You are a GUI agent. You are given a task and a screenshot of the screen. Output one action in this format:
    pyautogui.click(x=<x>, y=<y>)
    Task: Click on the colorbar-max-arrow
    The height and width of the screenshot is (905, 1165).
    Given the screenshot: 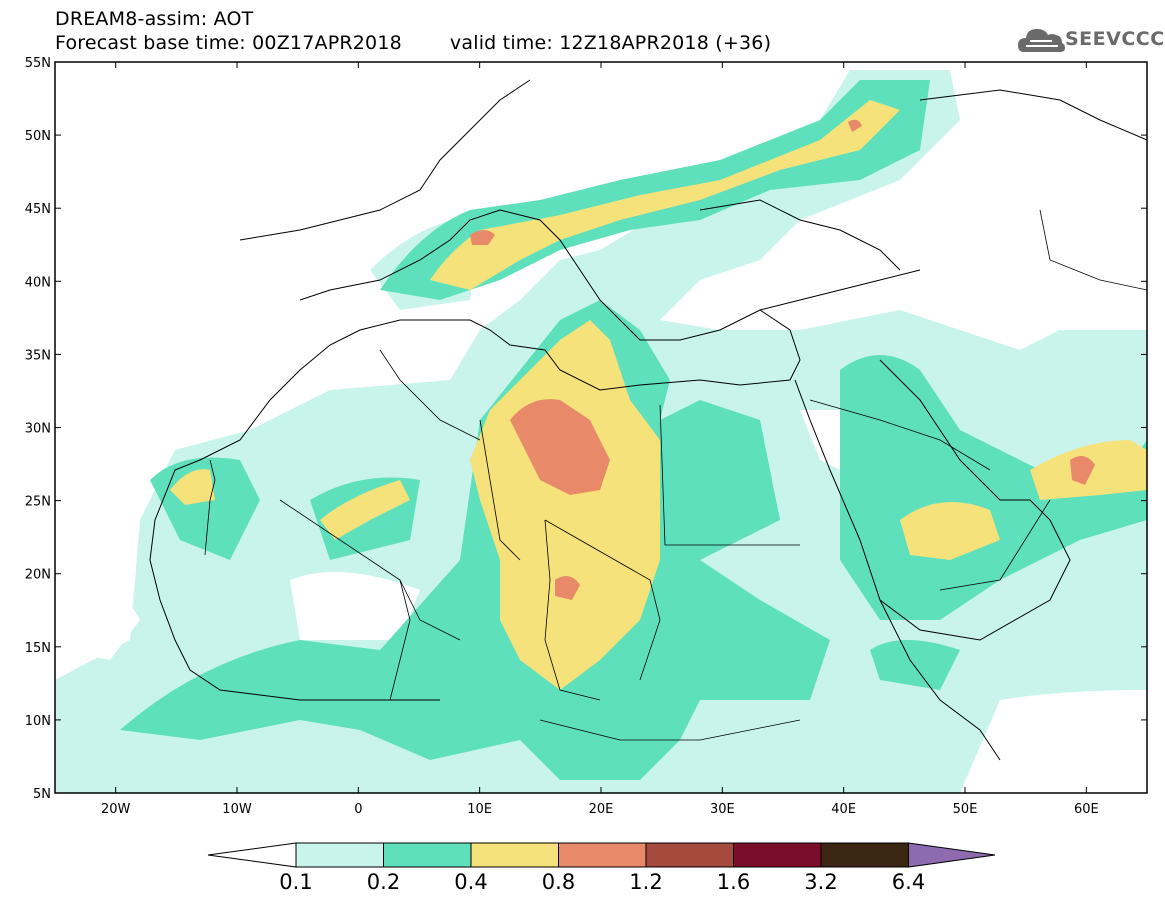 What is the action you would take?
    pyautogui.click(x=952, y=855)
    